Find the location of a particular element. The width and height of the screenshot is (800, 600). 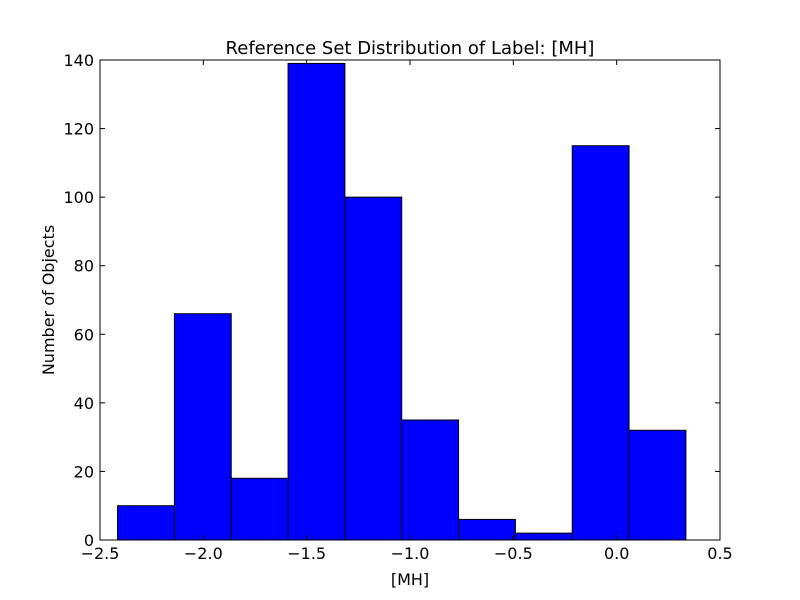

x-axis-label: [MH] is located at coordinates (410, 579).